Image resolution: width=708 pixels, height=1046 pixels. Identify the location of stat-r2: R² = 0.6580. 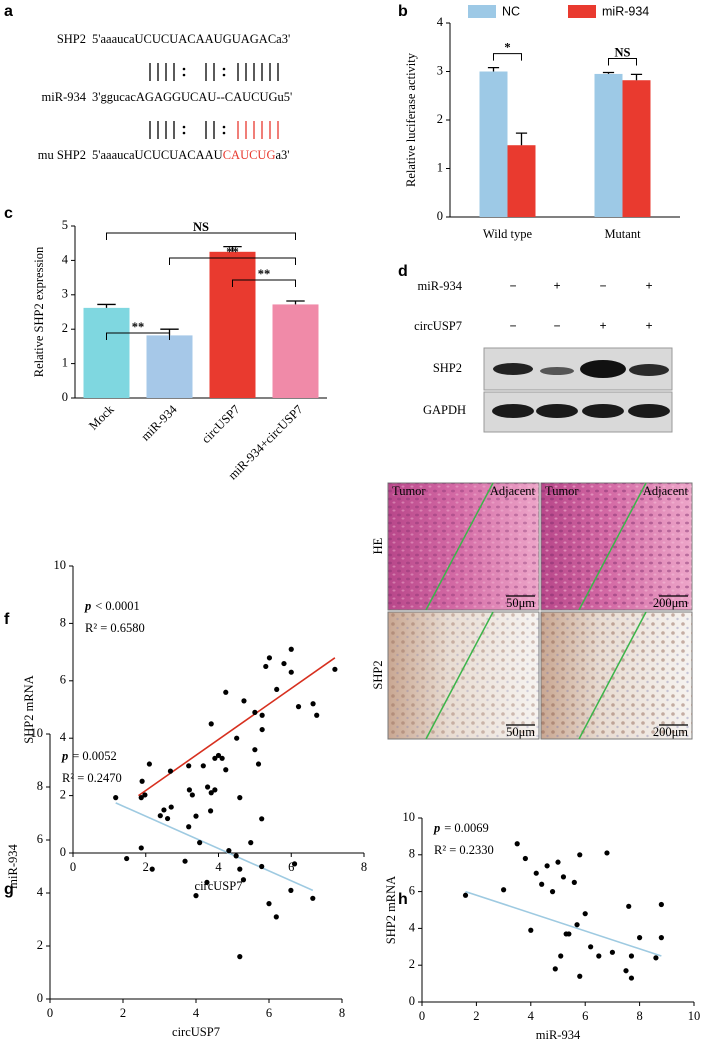
(115, 628).